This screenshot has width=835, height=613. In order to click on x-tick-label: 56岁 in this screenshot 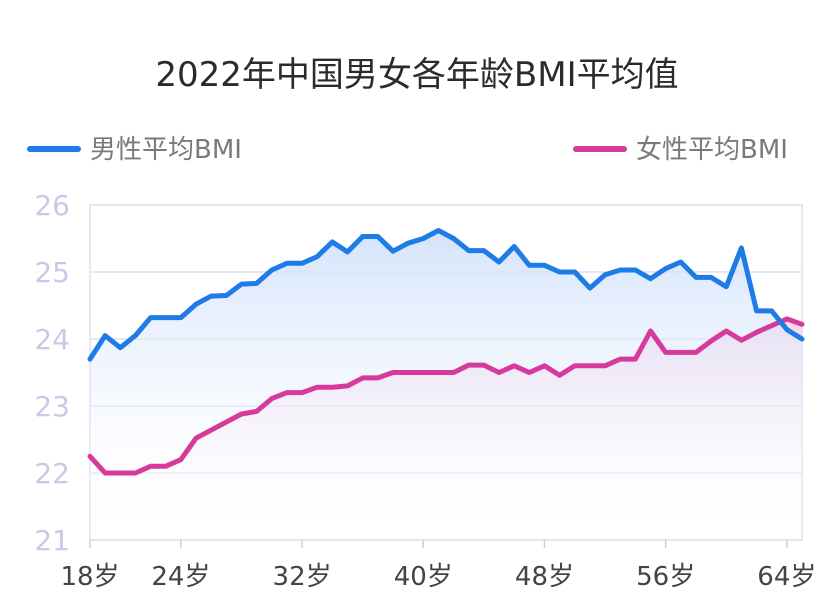, I will do `click(665, 577)`.